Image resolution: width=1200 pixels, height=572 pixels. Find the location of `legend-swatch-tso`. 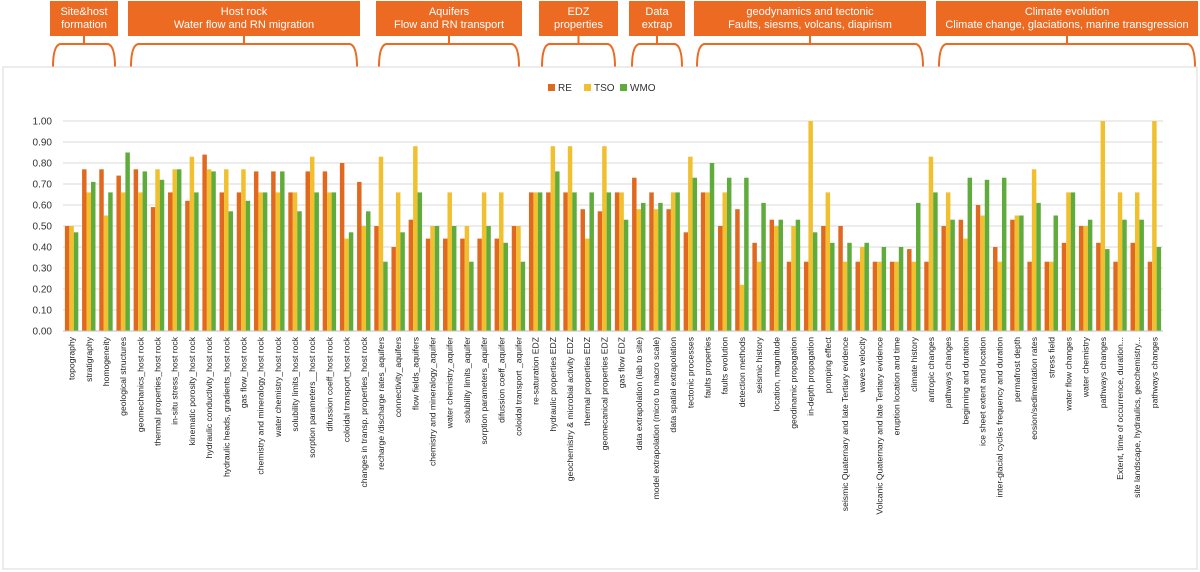

legend-swatch-tso is located at coordinates (587, 87).